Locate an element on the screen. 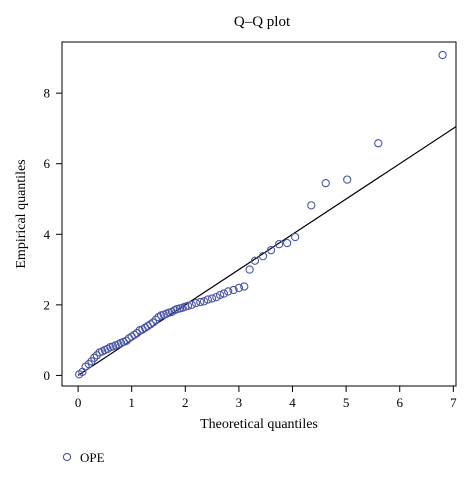 Image resolution: width=474 pixels, height=478 pixels. y-tick-label: 2 is located at coordinates (47, 304).